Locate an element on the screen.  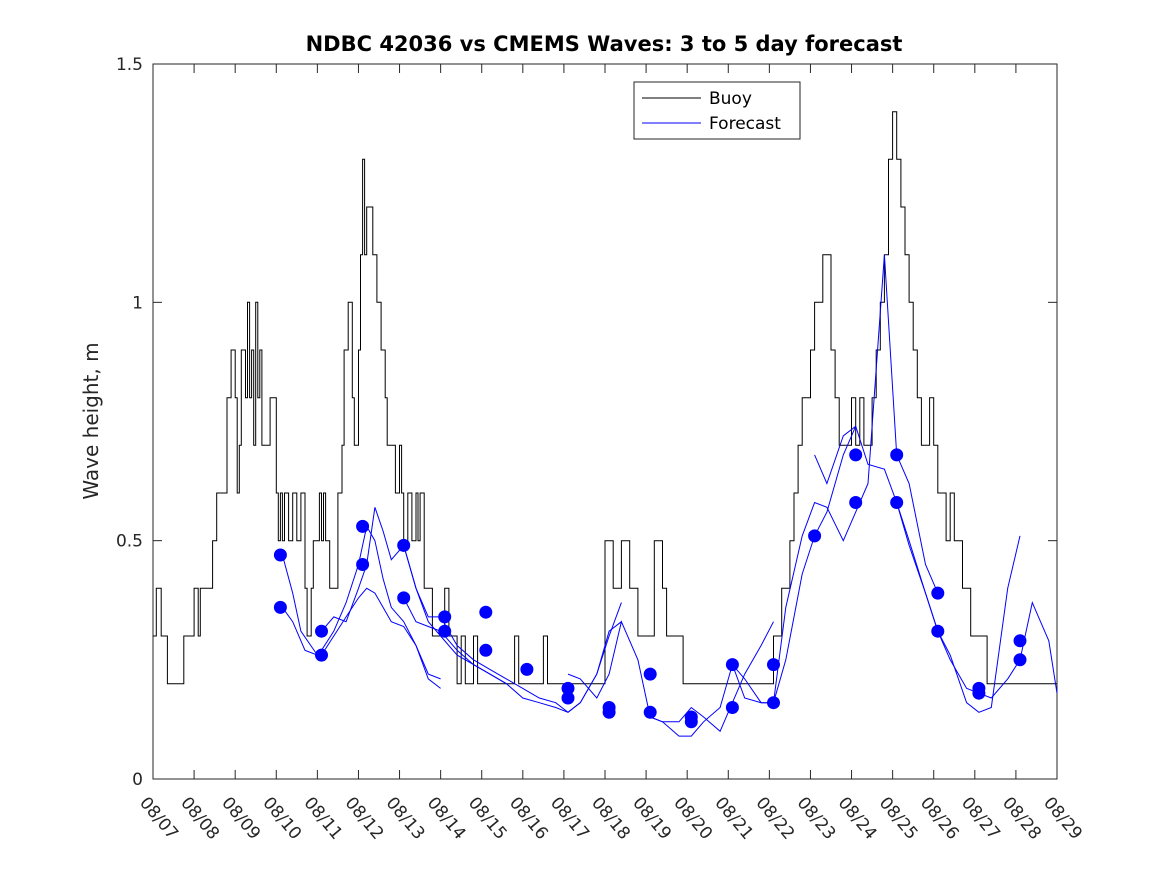
y-axis-label: Wave height, m is located at coordinates (91, 420).